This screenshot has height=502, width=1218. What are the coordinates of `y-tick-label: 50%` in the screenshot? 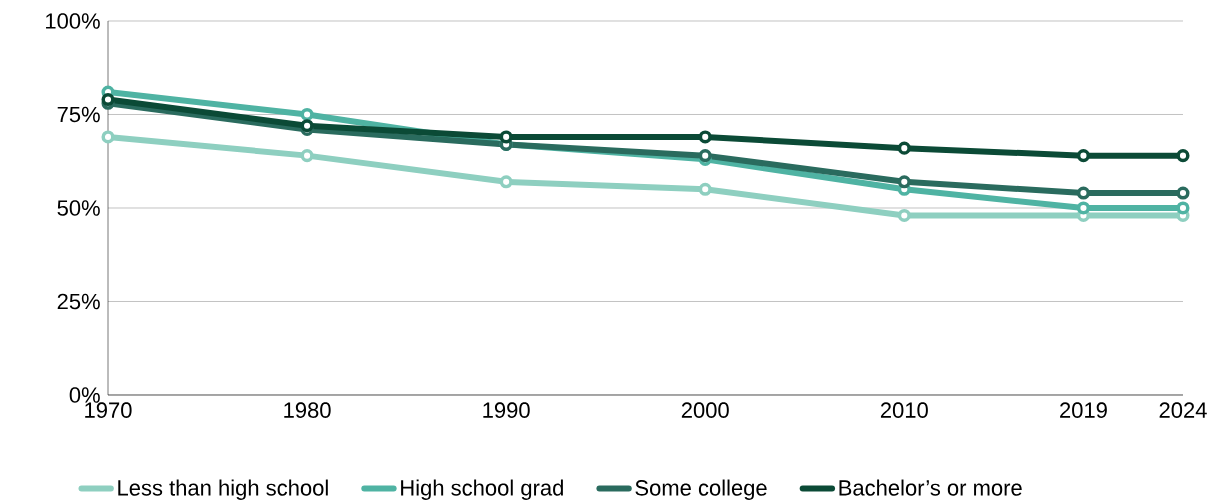 It's located at (78, 208).